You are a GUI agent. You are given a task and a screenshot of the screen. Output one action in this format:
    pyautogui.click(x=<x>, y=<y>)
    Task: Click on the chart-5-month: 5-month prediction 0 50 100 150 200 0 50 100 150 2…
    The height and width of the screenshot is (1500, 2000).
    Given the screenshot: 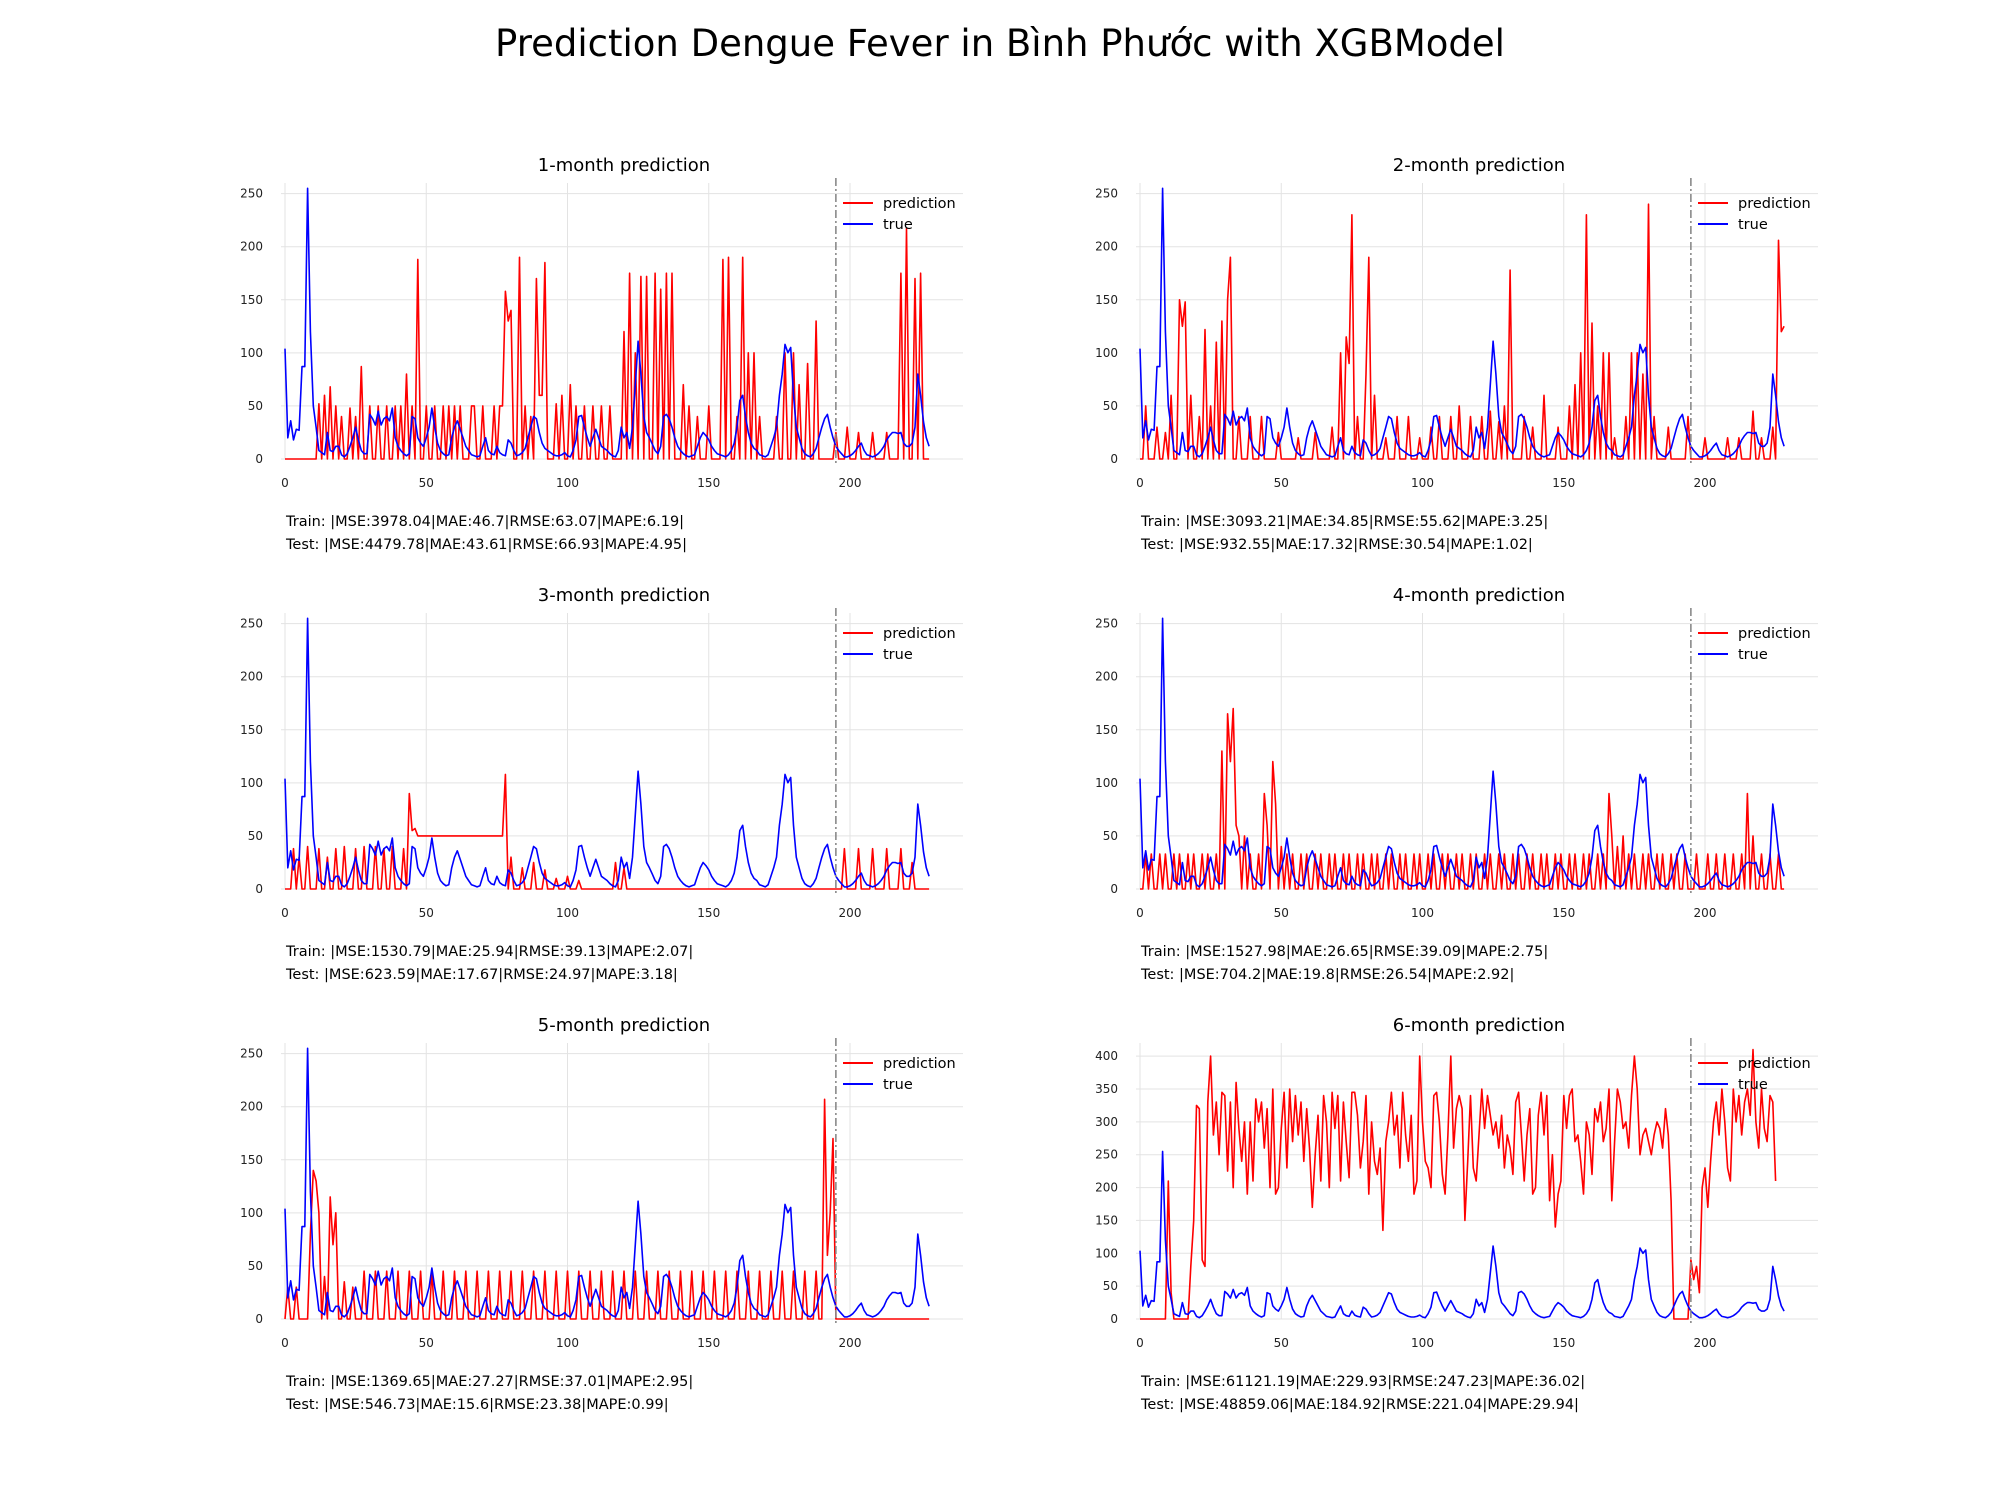 What is the action you would take?
    pyautogui.click(x=601, y=1182)
    